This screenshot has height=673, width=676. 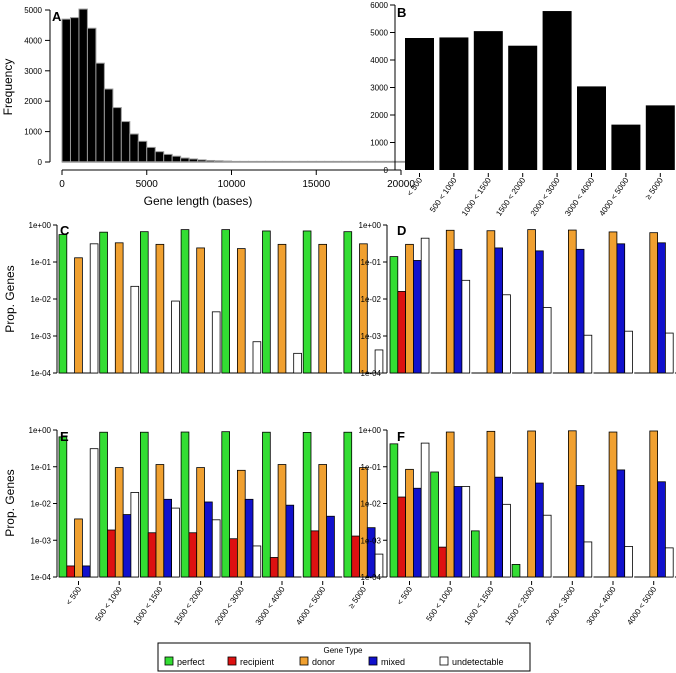 What do you see at coordinates (198, 201) in the screenshot?
I see `x-axis-label: Gene length (bases)` at bounding box center [198, 201].